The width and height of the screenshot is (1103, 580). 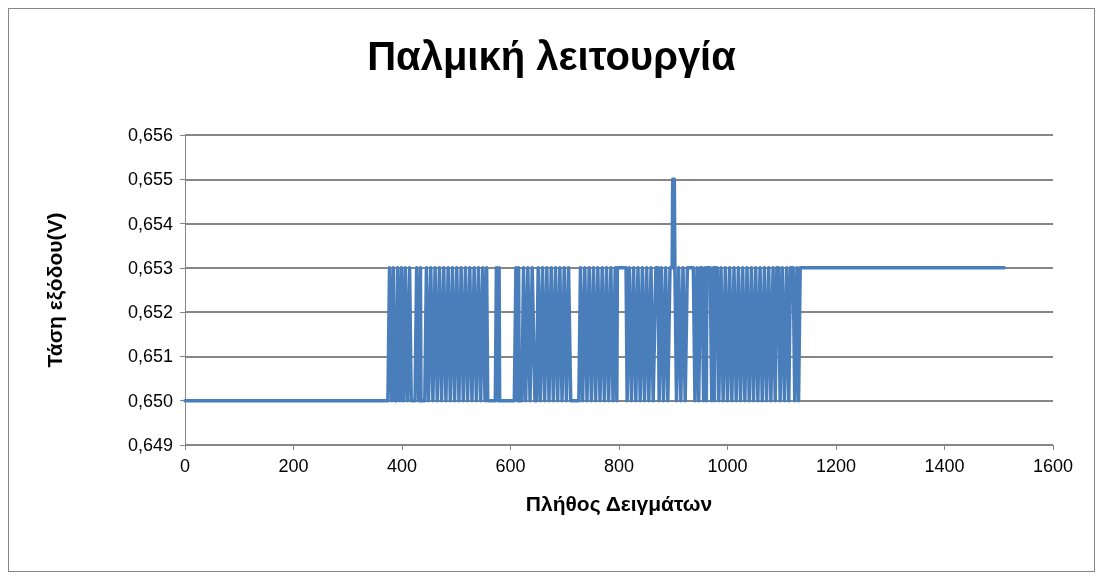 What do you see at coordinates (185, 466) in the screenshot?
I see `x-tick-label: 0` at bounding box center [185, 466].